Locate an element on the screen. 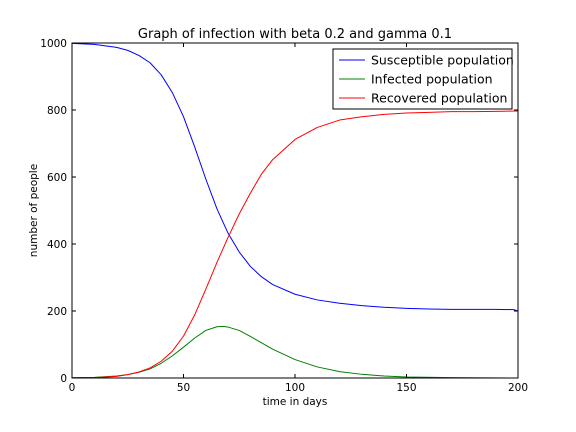  y-tick-label-4: 800 is located at coordinates (57, 111).